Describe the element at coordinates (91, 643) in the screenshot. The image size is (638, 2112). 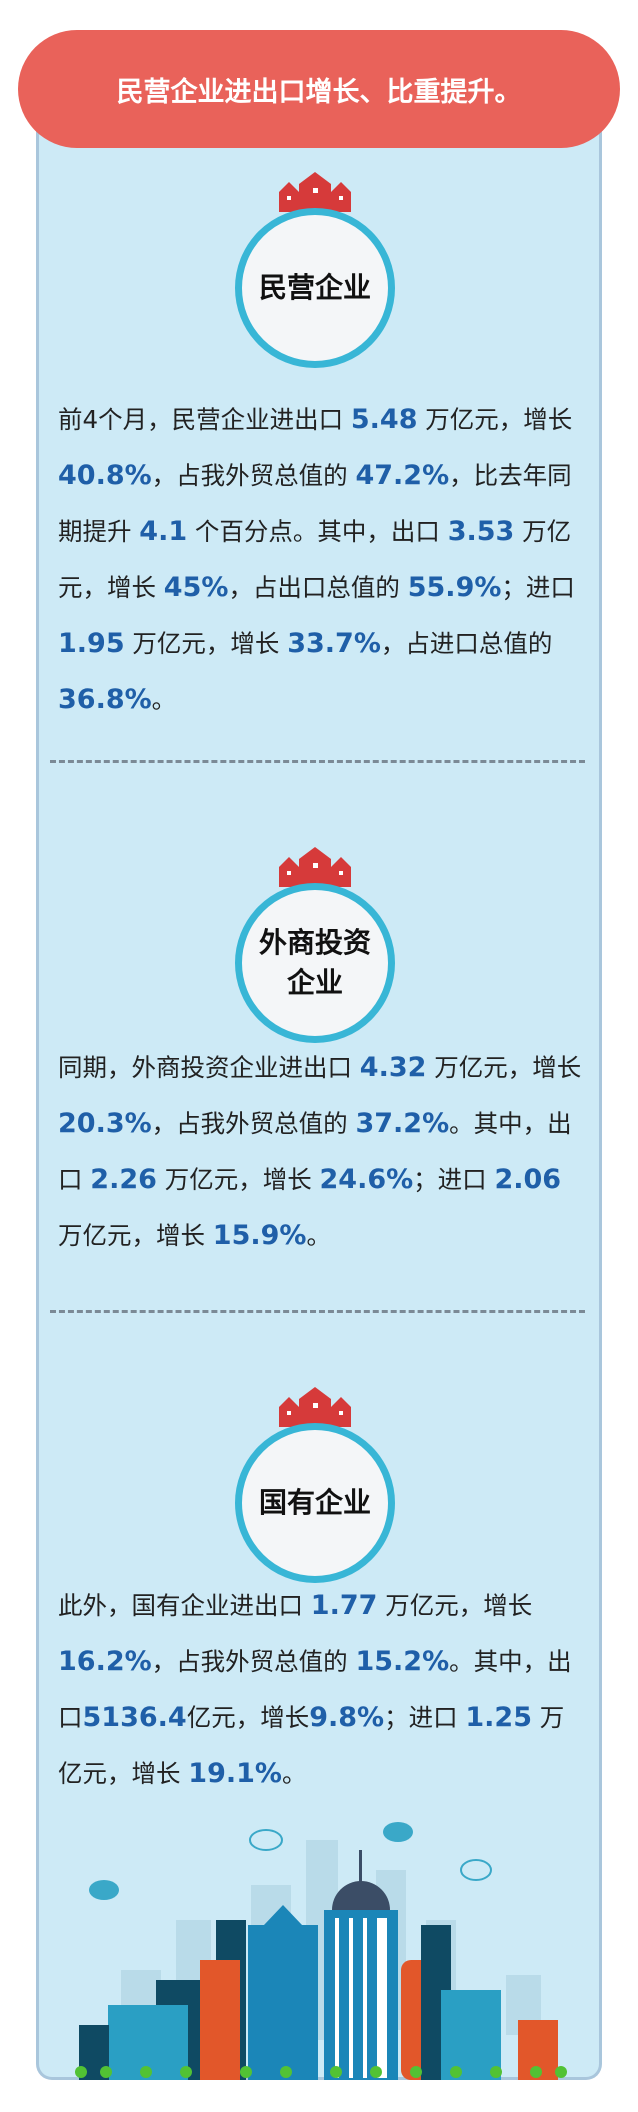
I see `highlight-value: 1.95` at that location.